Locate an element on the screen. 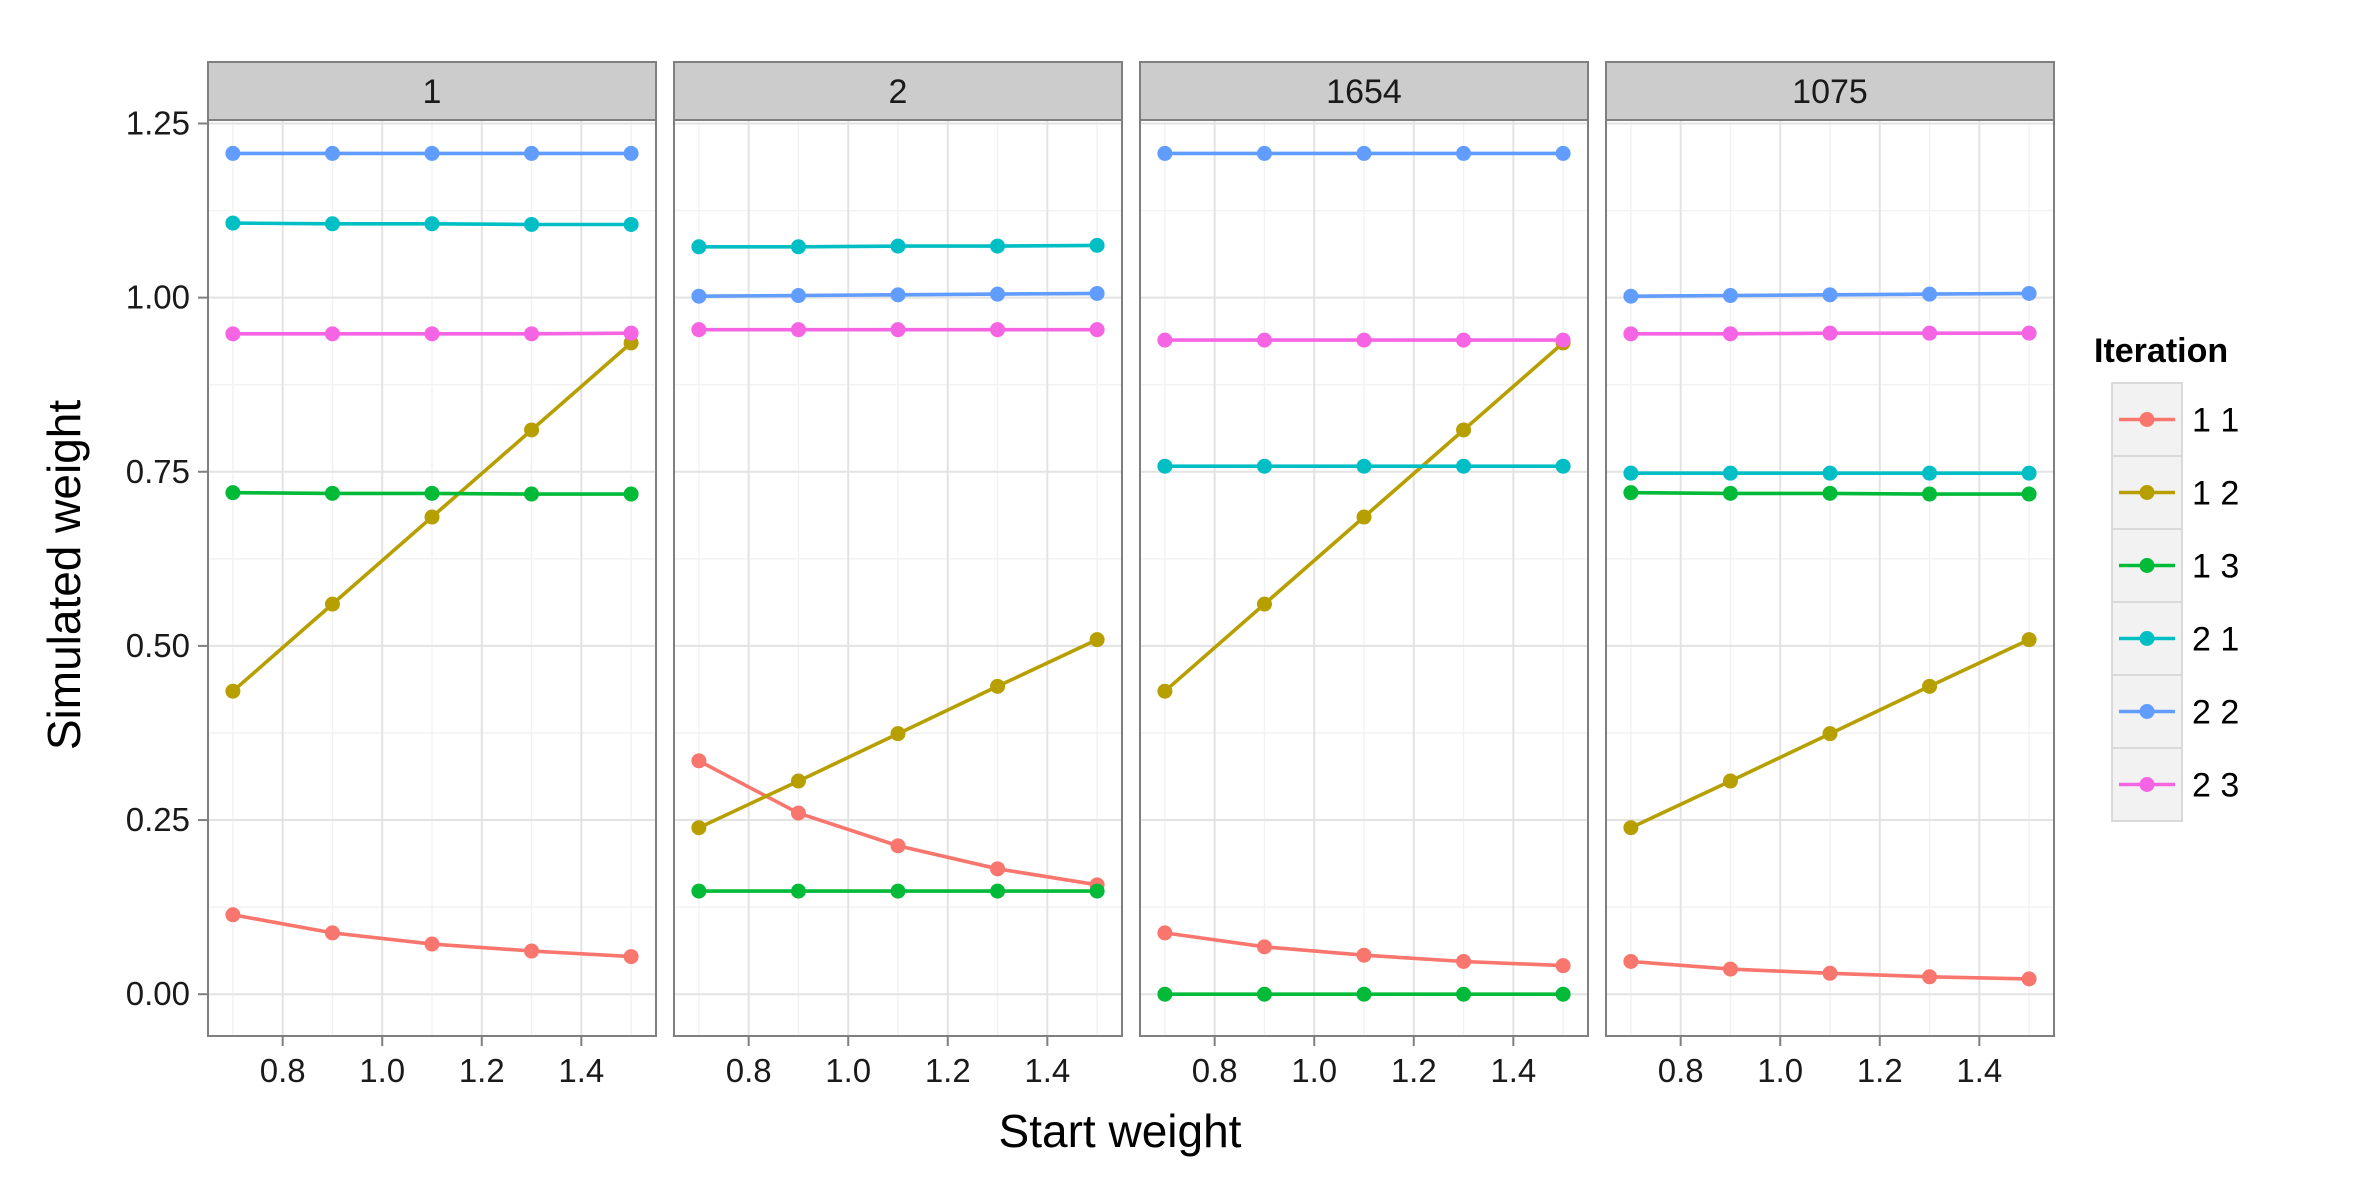 The image size is (2362, 1181). legend-title: Iteration is located at coordinates (2161, 351).